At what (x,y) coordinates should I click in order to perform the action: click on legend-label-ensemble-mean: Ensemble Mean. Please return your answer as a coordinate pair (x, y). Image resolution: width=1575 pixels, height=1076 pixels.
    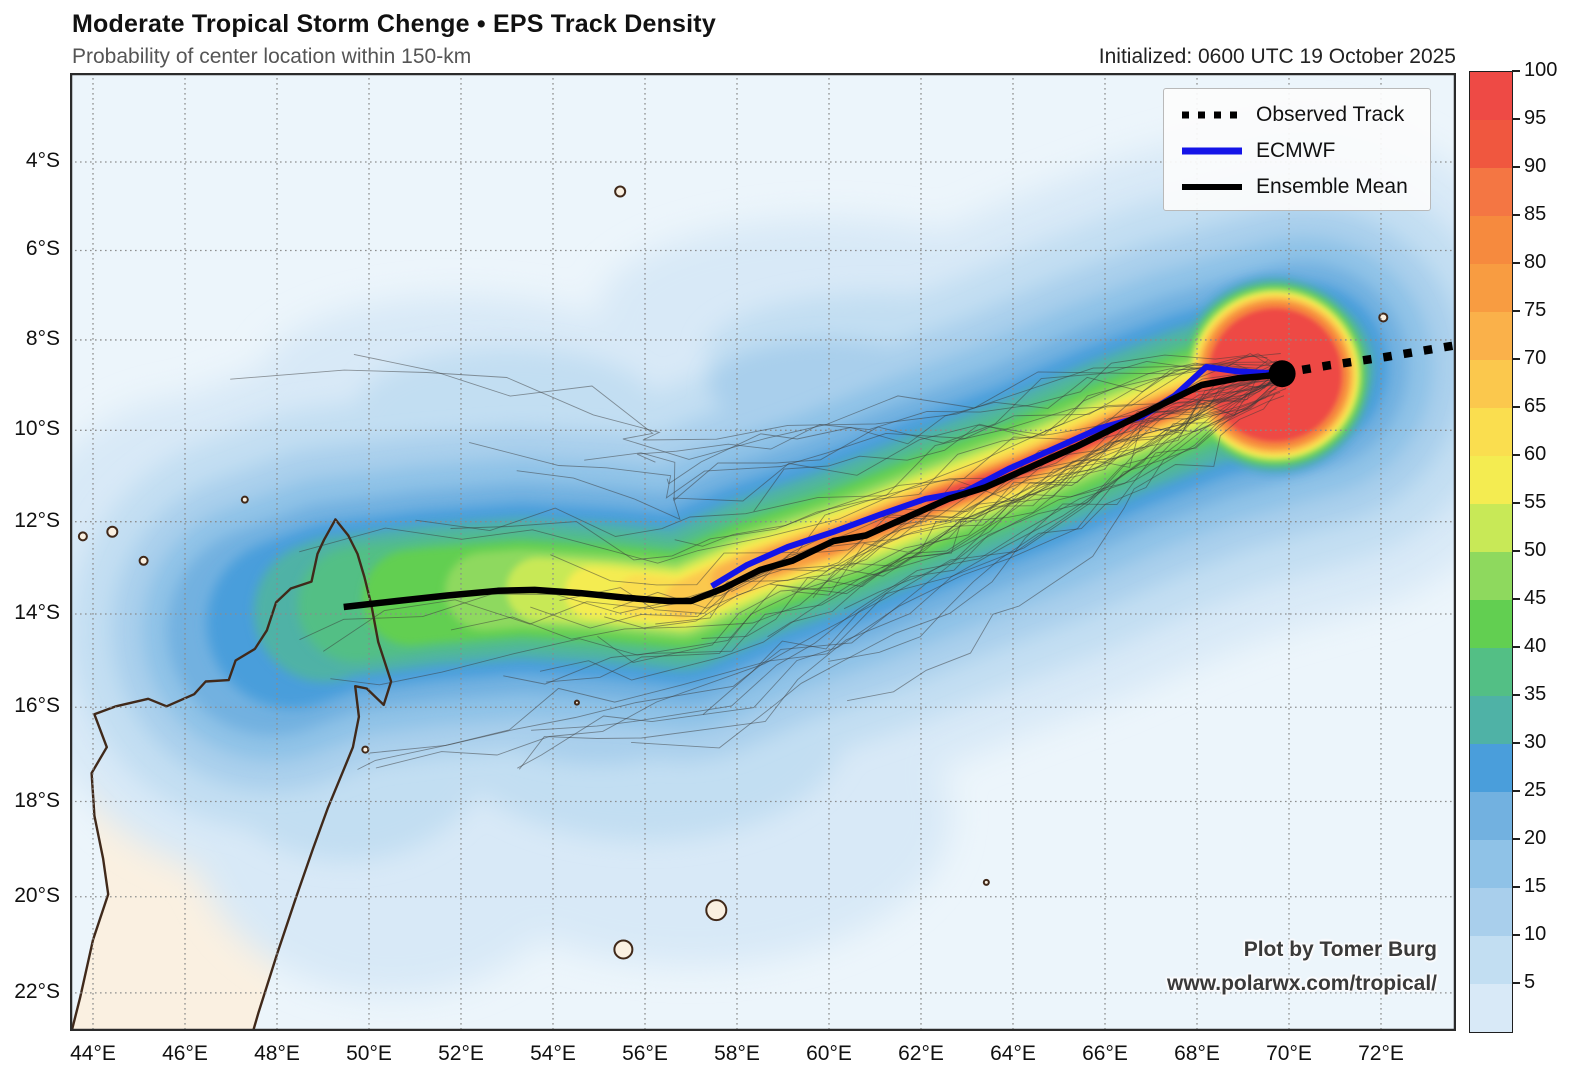
    Looking at the image, I should click on (1332, 186).